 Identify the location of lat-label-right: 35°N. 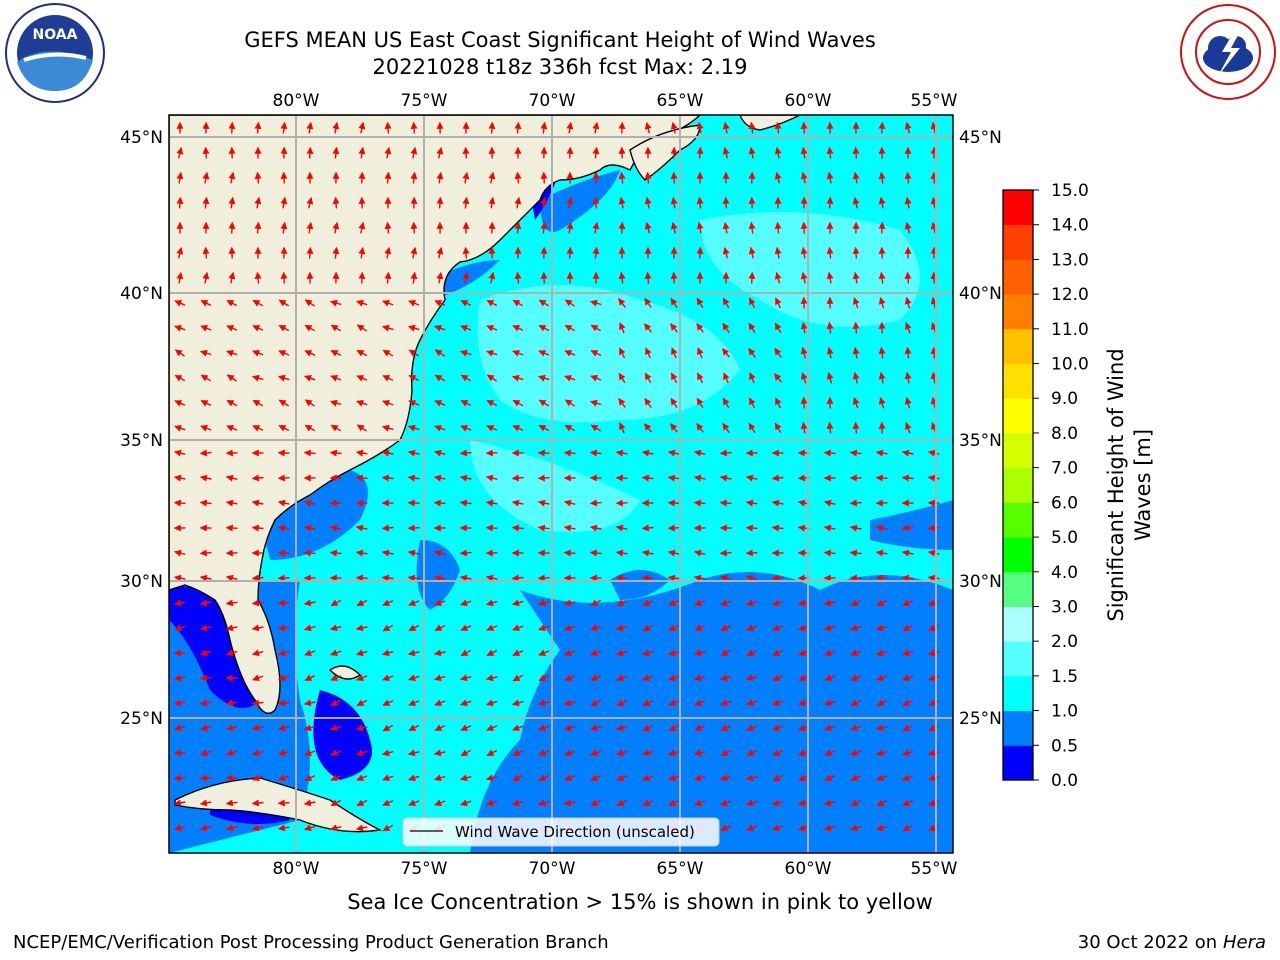
(980, 441).